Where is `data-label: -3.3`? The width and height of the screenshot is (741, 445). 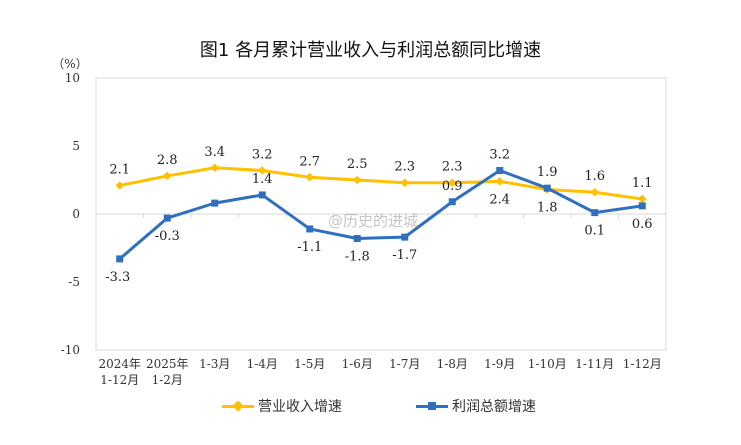 data-label: -3.3 is located at coordinates (117, 277).